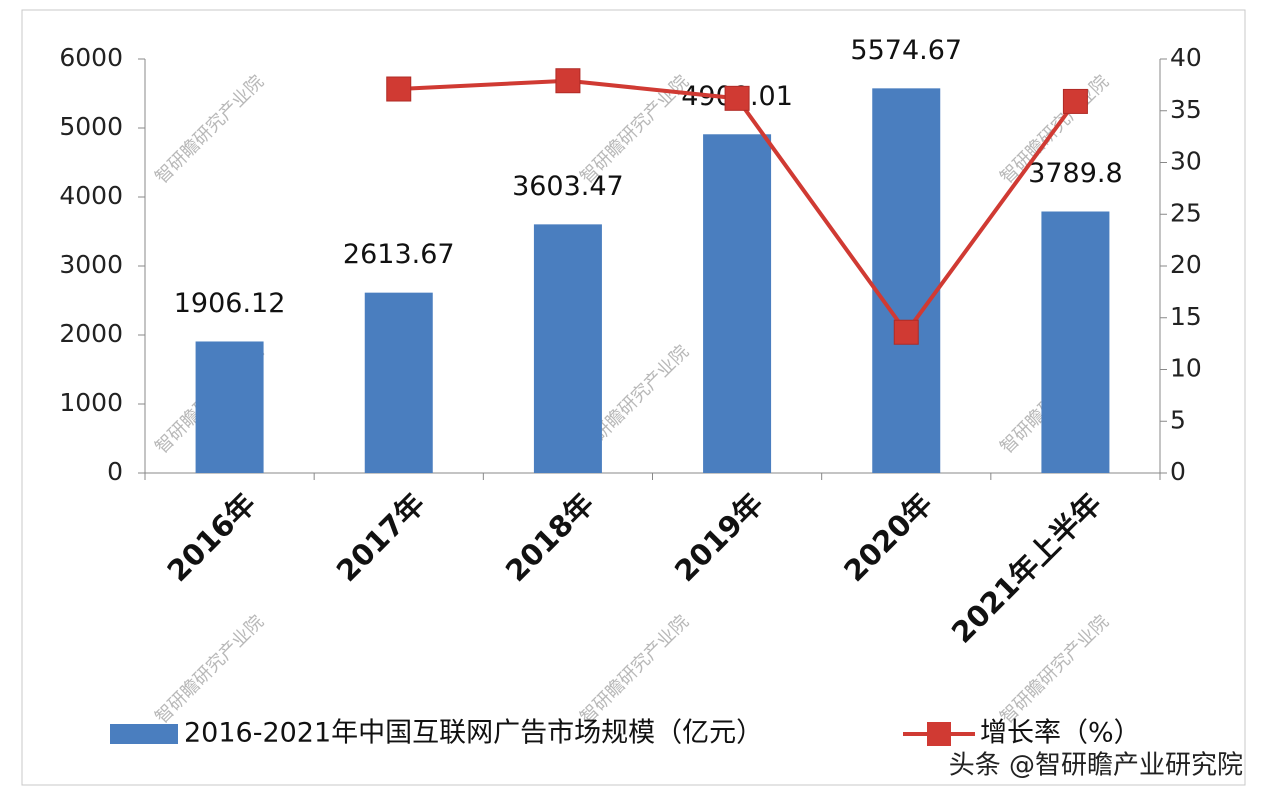  What do you see at coordinates (399, 254) in the screenshot?
I see `data-label: 2613.67` at bounding box center [399, 254].